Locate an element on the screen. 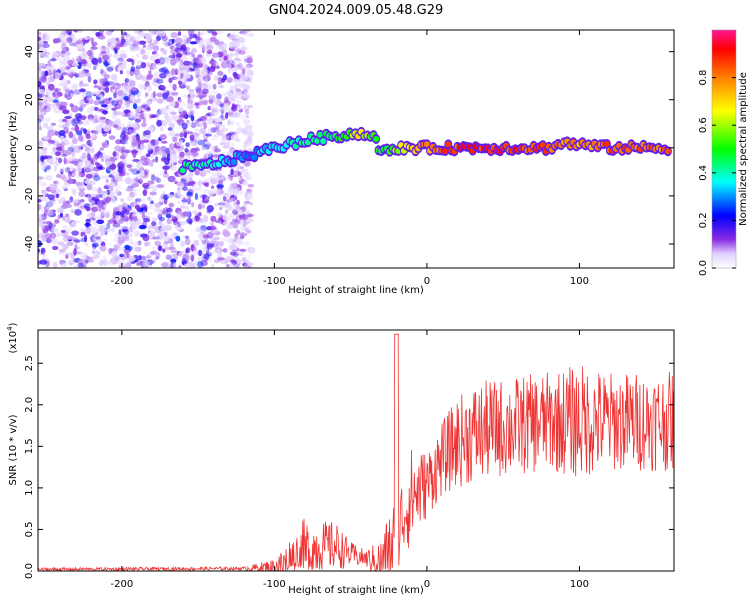 This screenshot has height=600, width=750. x-tick-label: -200 is located at coordinates (122, 281).